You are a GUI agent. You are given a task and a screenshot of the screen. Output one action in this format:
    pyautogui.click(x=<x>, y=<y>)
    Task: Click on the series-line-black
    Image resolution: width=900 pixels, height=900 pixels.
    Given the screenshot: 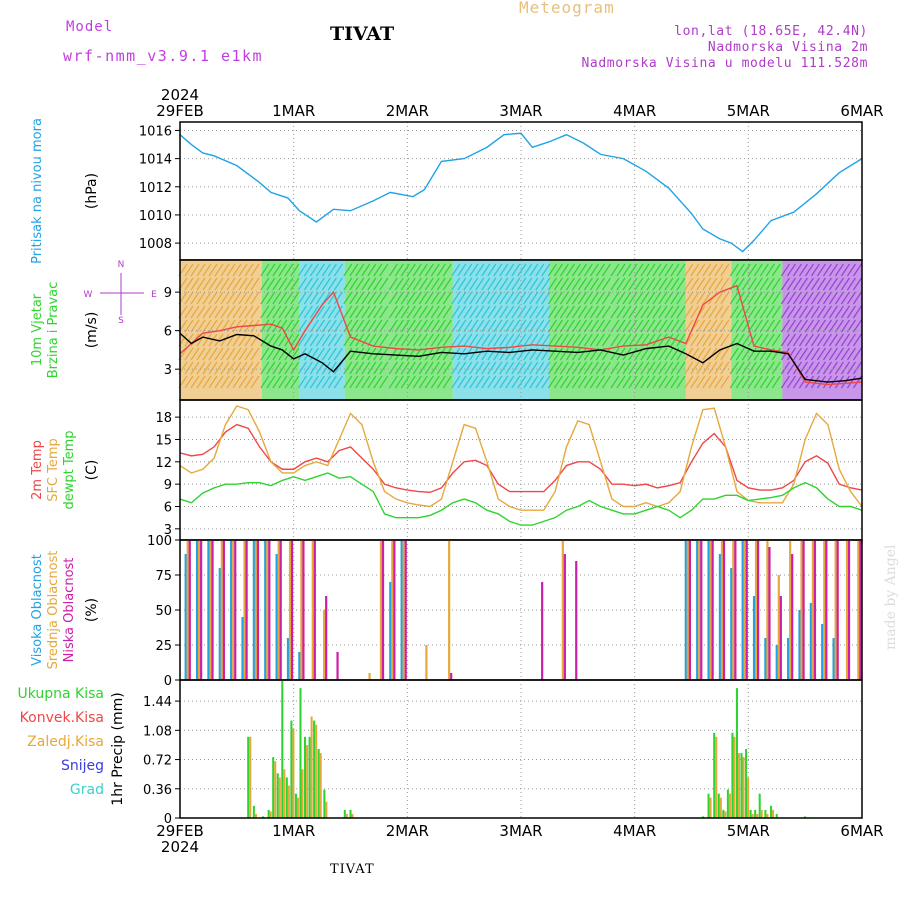 What is the action you would take?
    pyautogui.click(x=521, y=357)
    